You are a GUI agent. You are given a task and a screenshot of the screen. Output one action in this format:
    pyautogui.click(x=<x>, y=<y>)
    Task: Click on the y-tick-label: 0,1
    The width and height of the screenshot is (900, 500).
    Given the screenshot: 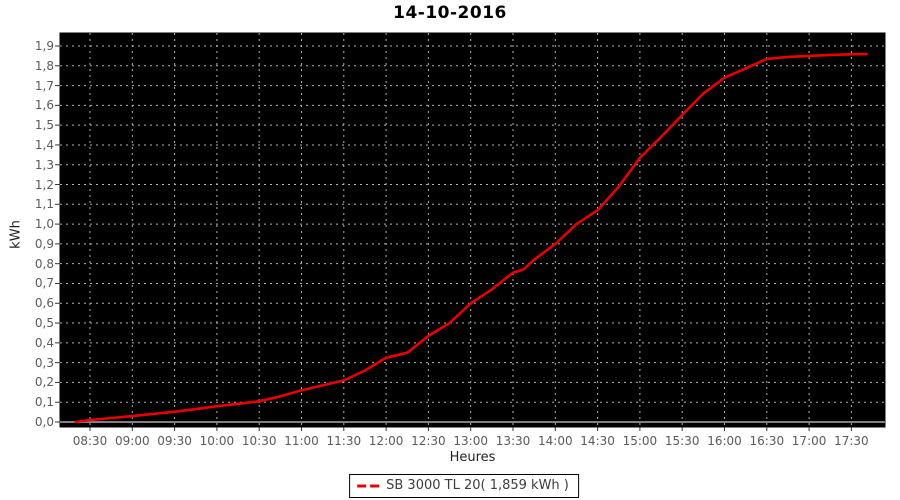 What is the action you would take?
    pyautogui.click(x=44, y=402)
    